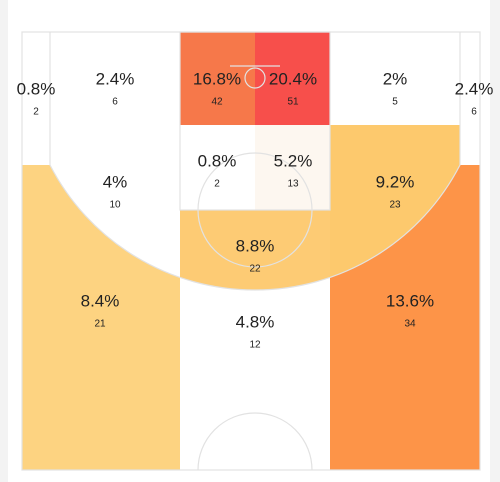  Describe the element at coordinates (410, 324) in the screenshot. I see `zone-count: 34` at that location.